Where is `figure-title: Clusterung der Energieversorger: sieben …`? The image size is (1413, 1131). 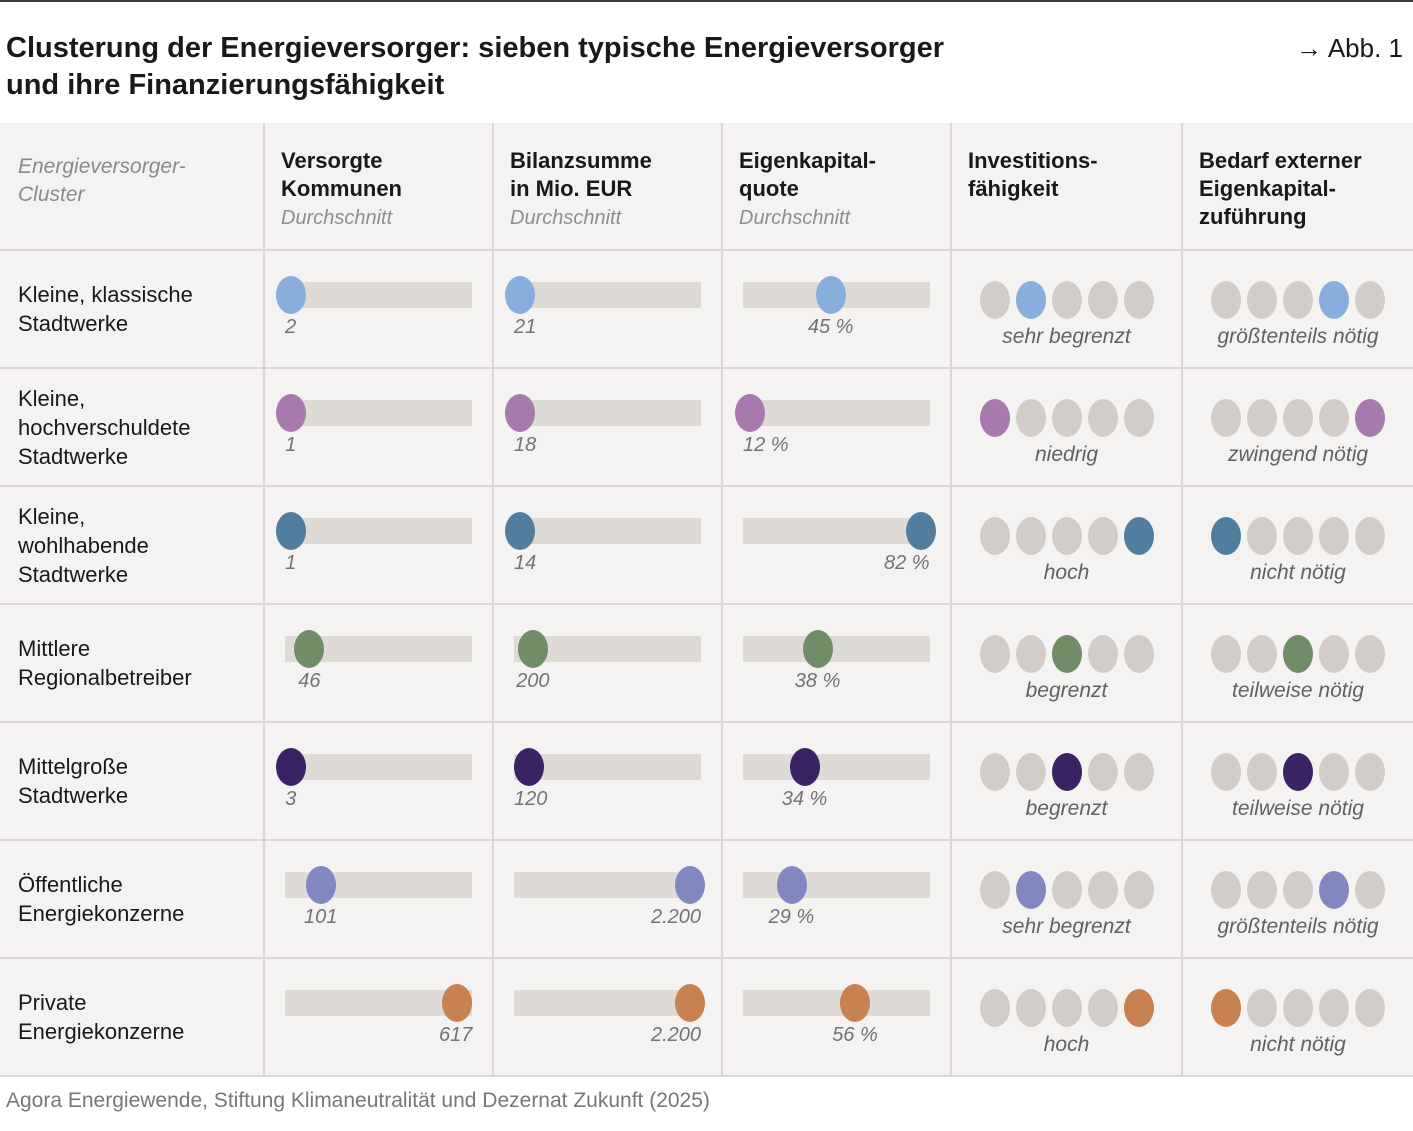 figure-title: Clusterung der Energieversorger: sieben … is located at coordinates (704, 67).